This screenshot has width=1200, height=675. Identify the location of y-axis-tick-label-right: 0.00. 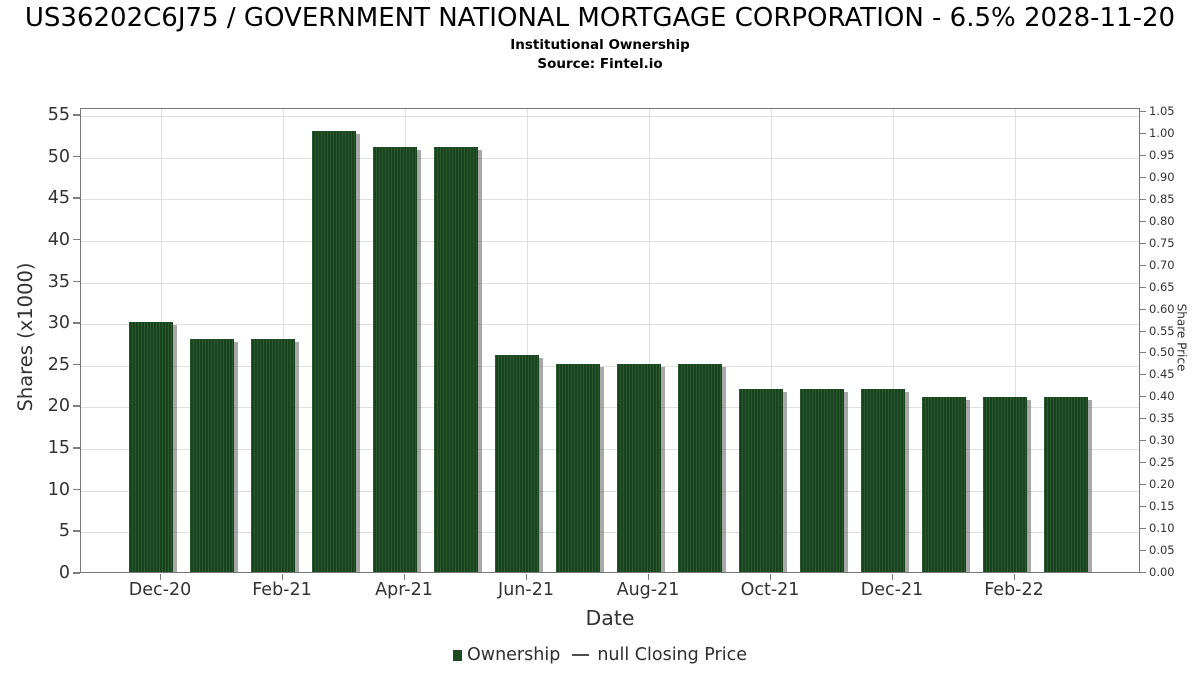
(1162, 572).